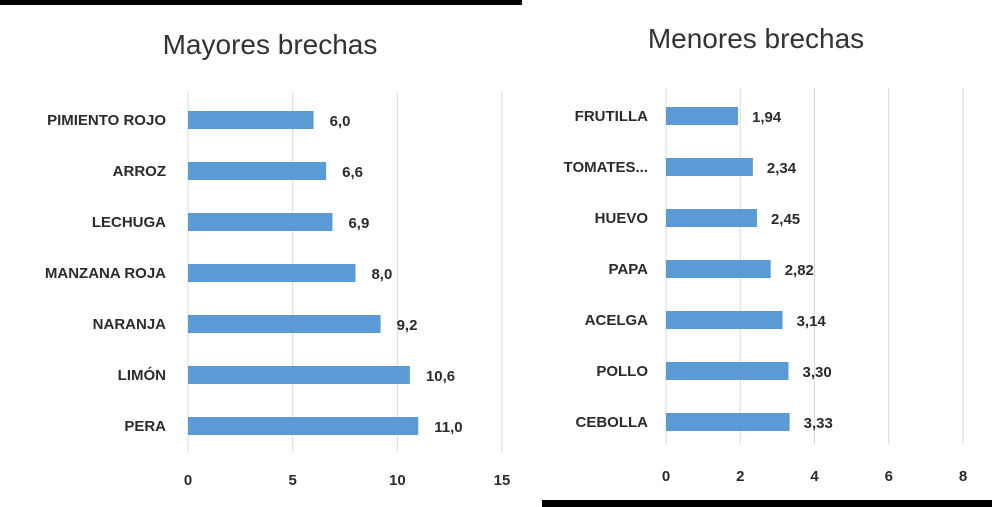 The height and width of the screenshot is (507, 992). What do you see at coordinates (448, 427) in the screenshot?
I see `data-label: 11,0` at bounding box center [448, 427].